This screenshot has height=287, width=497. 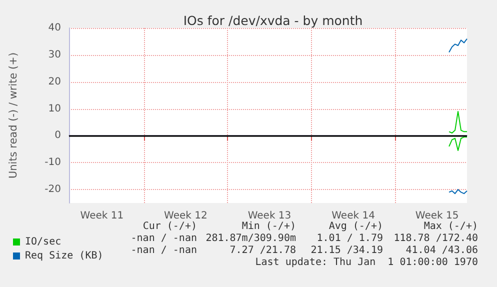 What do you see at coordinates (14, 115) in the screenshot?
I see `y-axis-title: Units read (-) / write (+)` at bounding box center [14, 115].